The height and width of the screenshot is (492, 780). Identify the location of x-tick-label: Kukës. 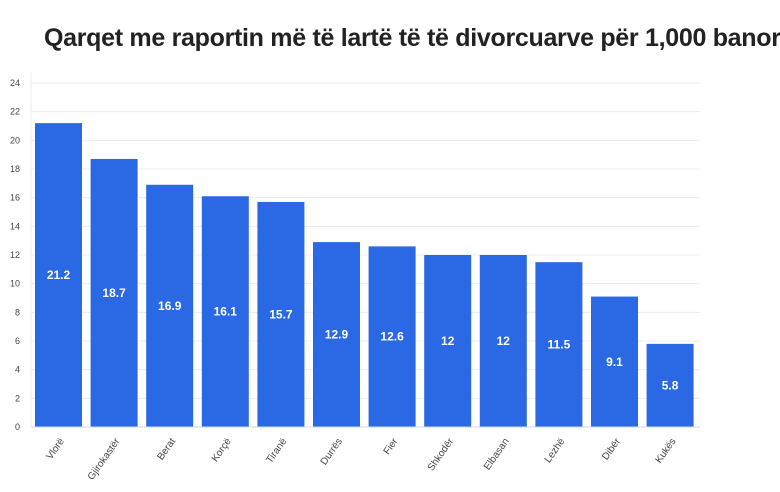
(666, 450).